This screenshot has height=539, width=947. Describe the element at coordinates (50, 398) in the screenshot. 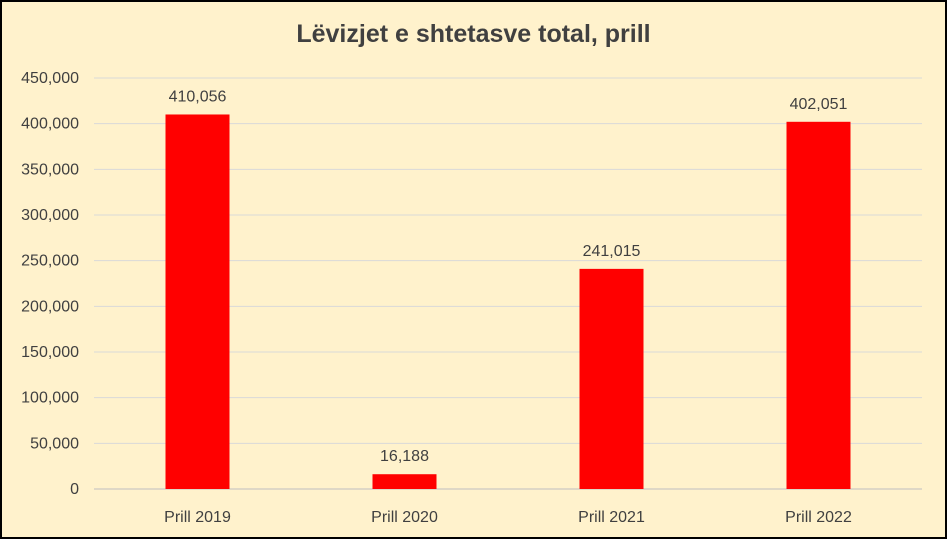

I see `y-tick-label: 100,000` at that location.